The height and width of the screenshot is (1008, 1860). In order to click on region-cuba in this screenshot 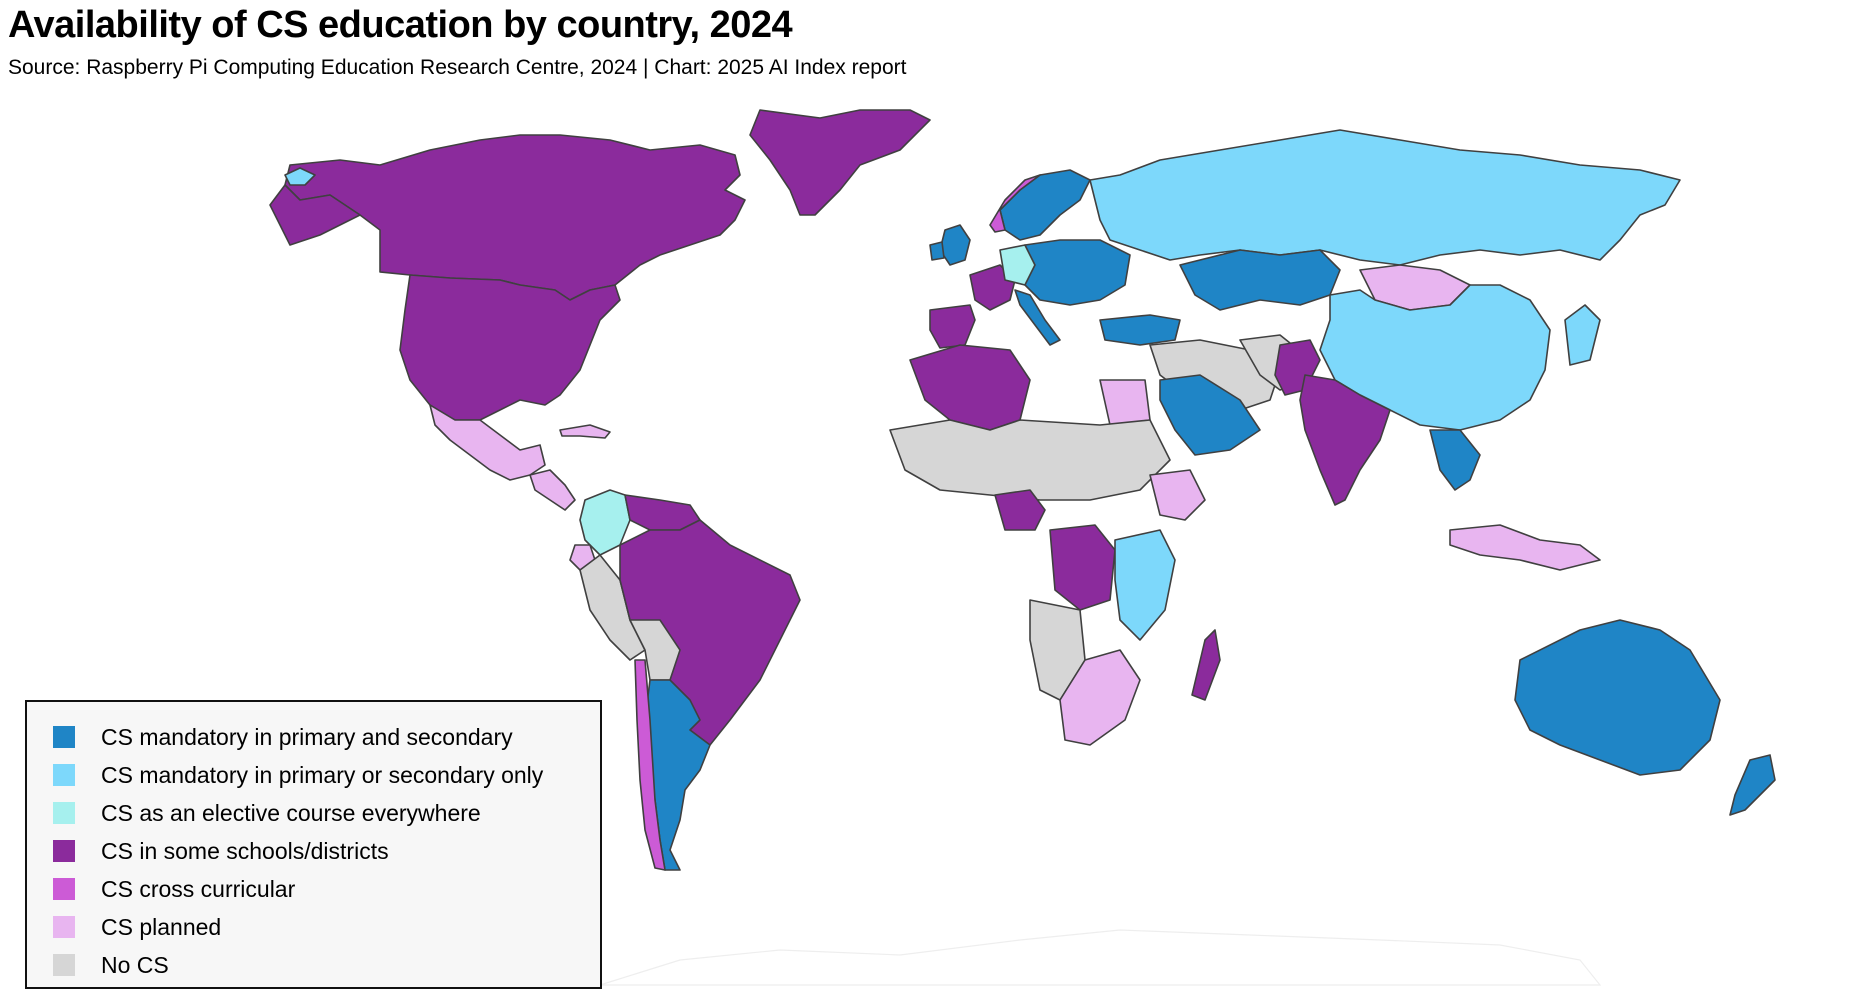, I will do `click(585, 431)`.